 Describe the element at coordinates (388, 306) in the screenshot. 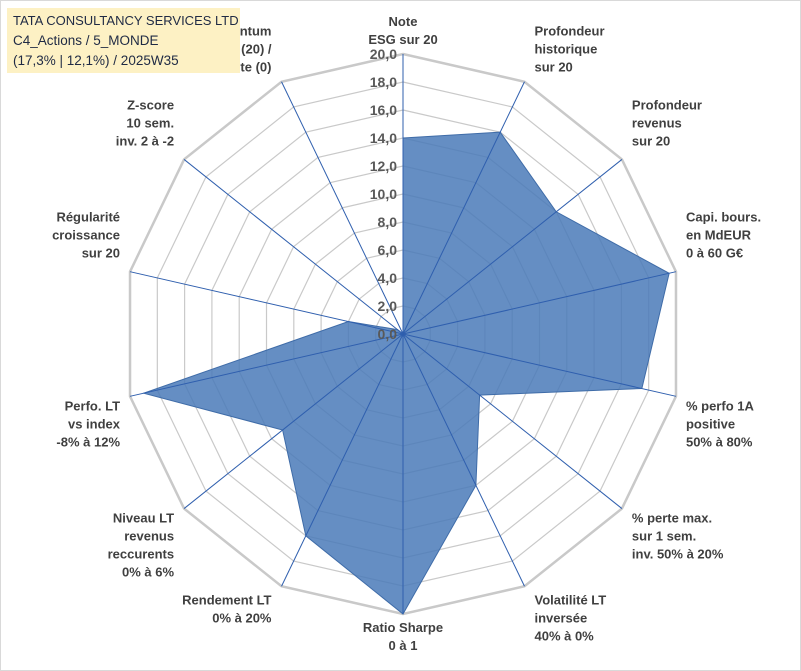

I see `tick-label: 2,0` at that location.